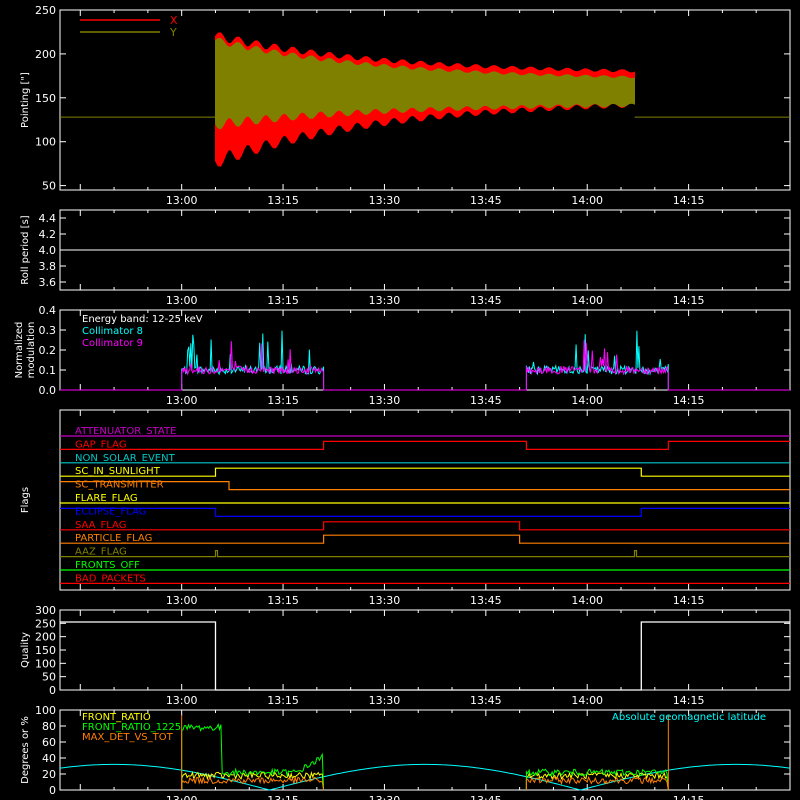 The image size is (800, 800). What do you see at coordinates (174, 20) in the screenshot?
I see `legend-label-x: X` at bounding box center [174, 20].